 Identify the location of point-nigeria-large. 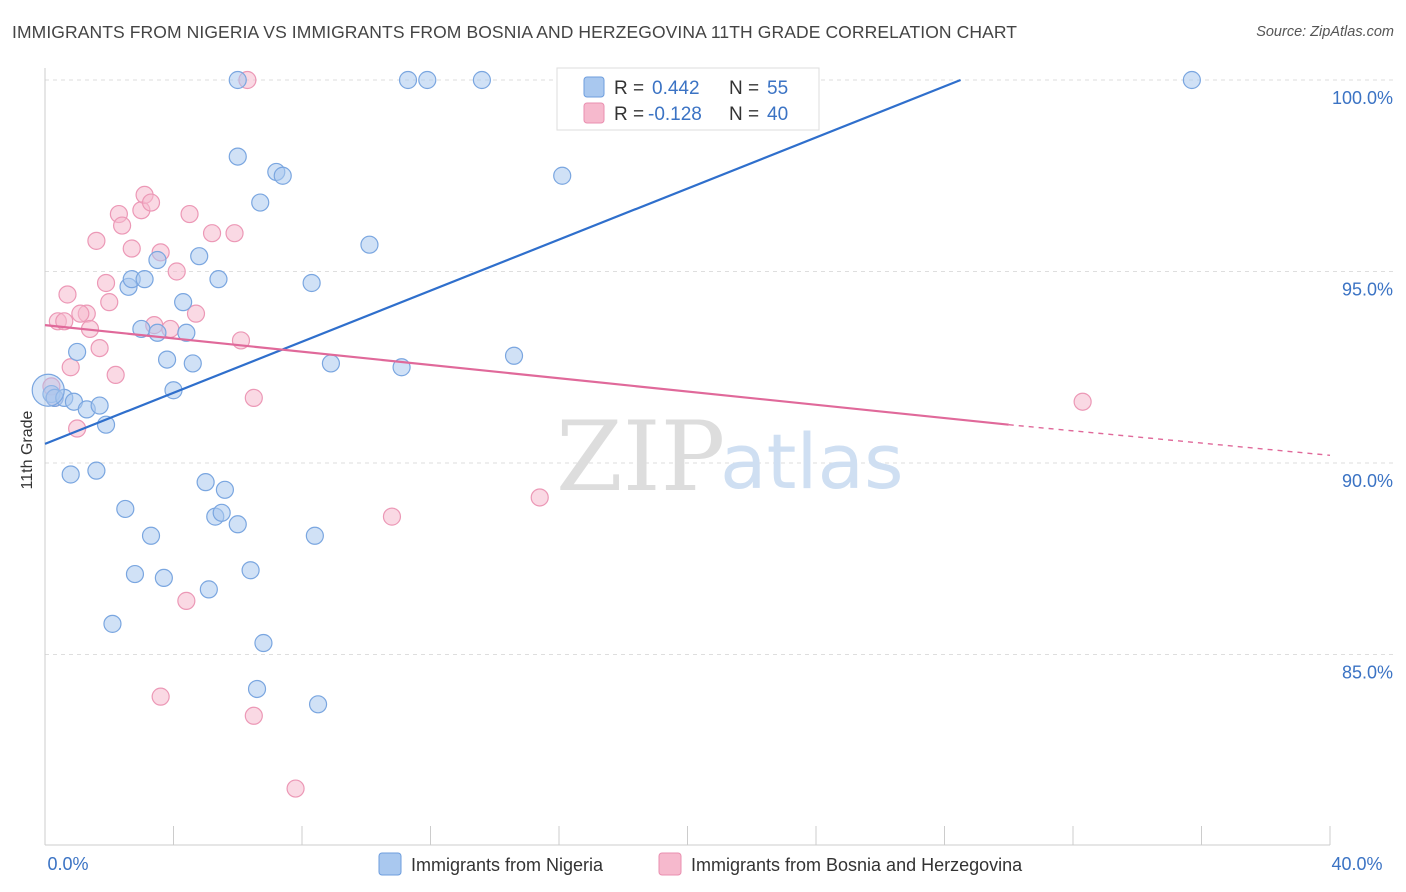
(48, 390).